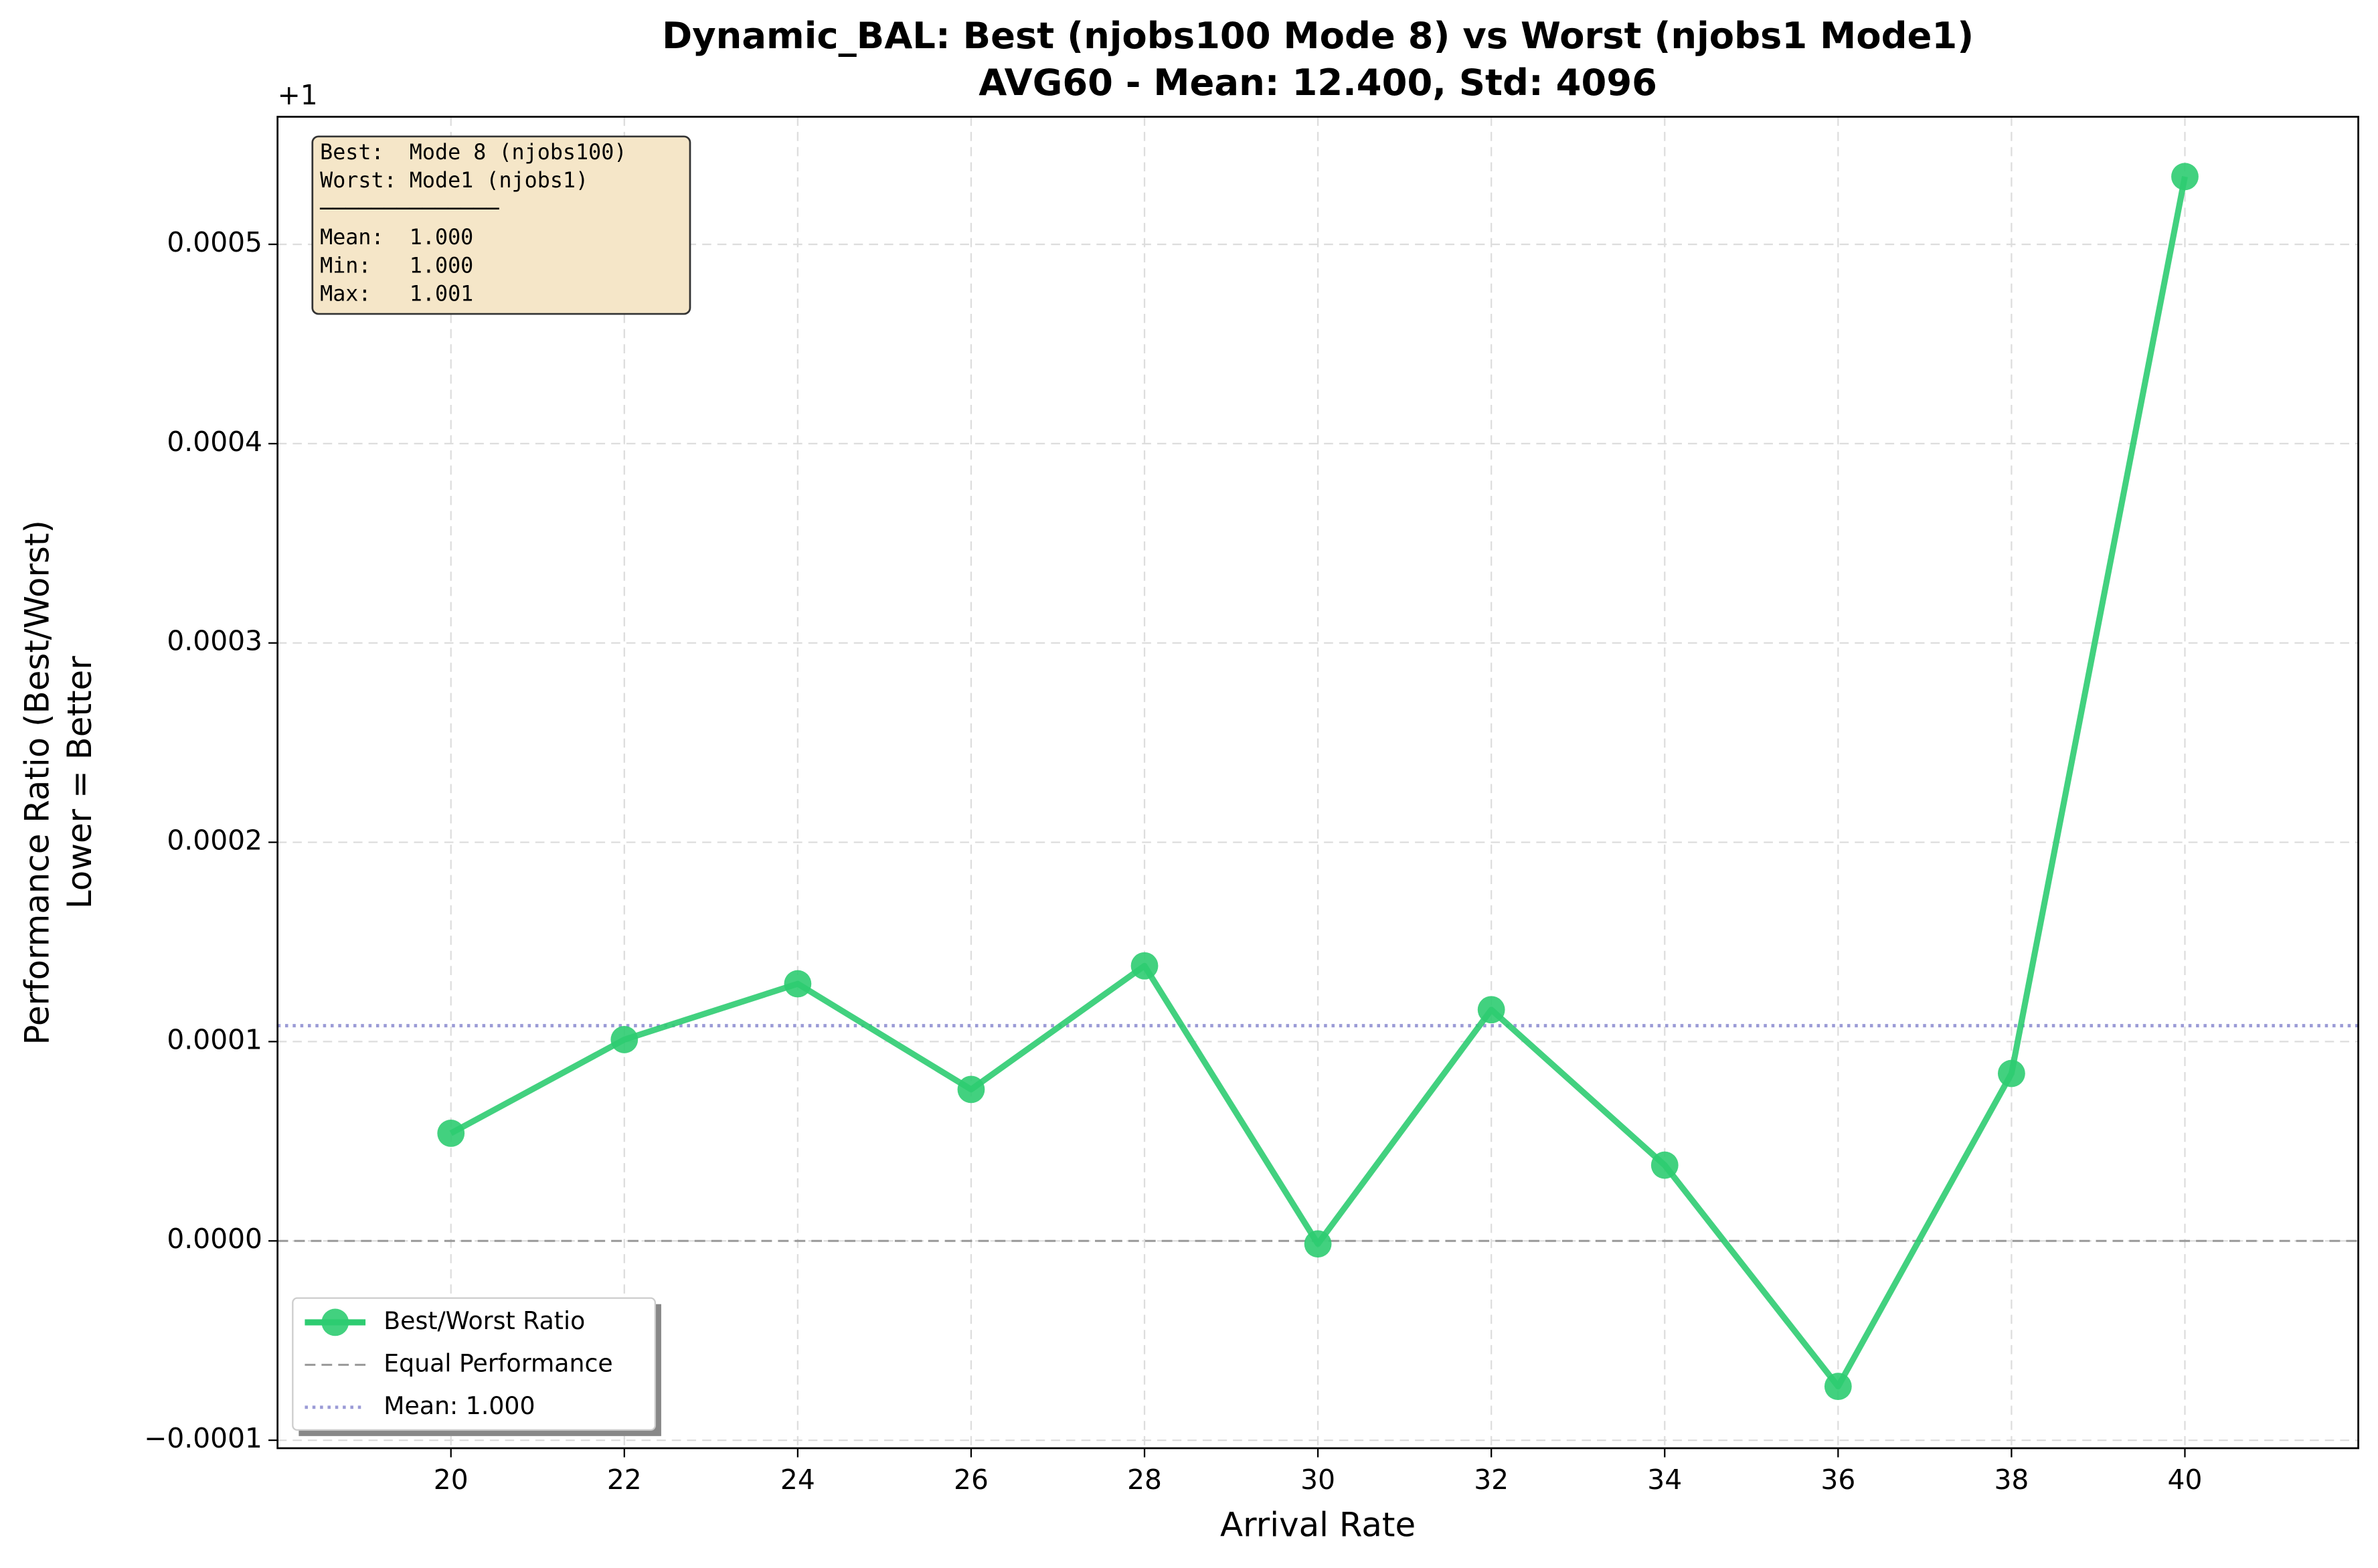 This screenshot has height=1568, width=2378. I want to click on annotation-line: Best: Mode 8 (njobs100), so click(473, 153).